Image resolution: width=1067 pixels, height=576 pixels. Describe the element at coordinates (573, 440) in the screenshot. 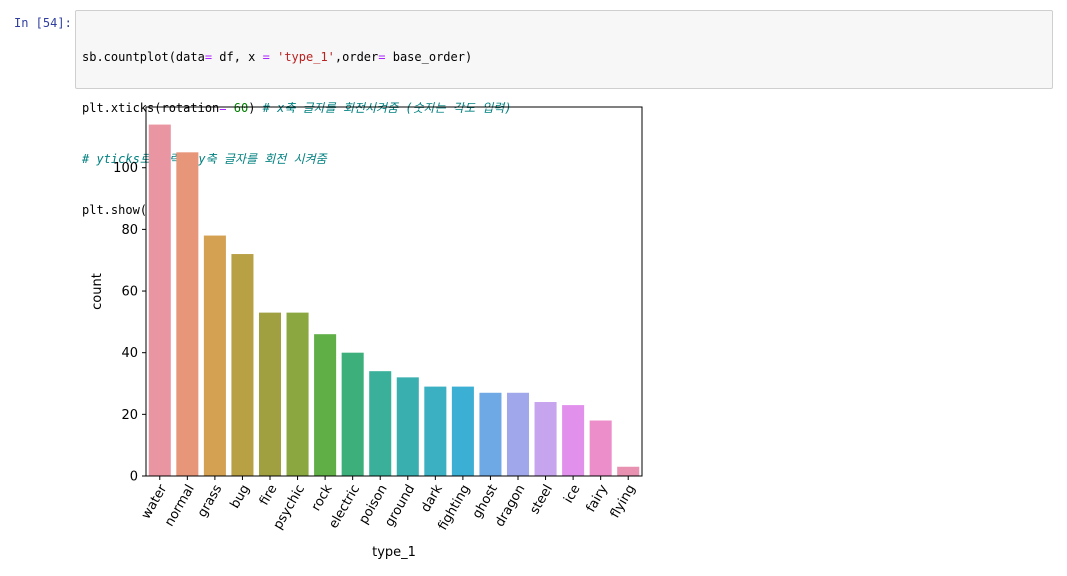

I see `bar-ice` at that location.